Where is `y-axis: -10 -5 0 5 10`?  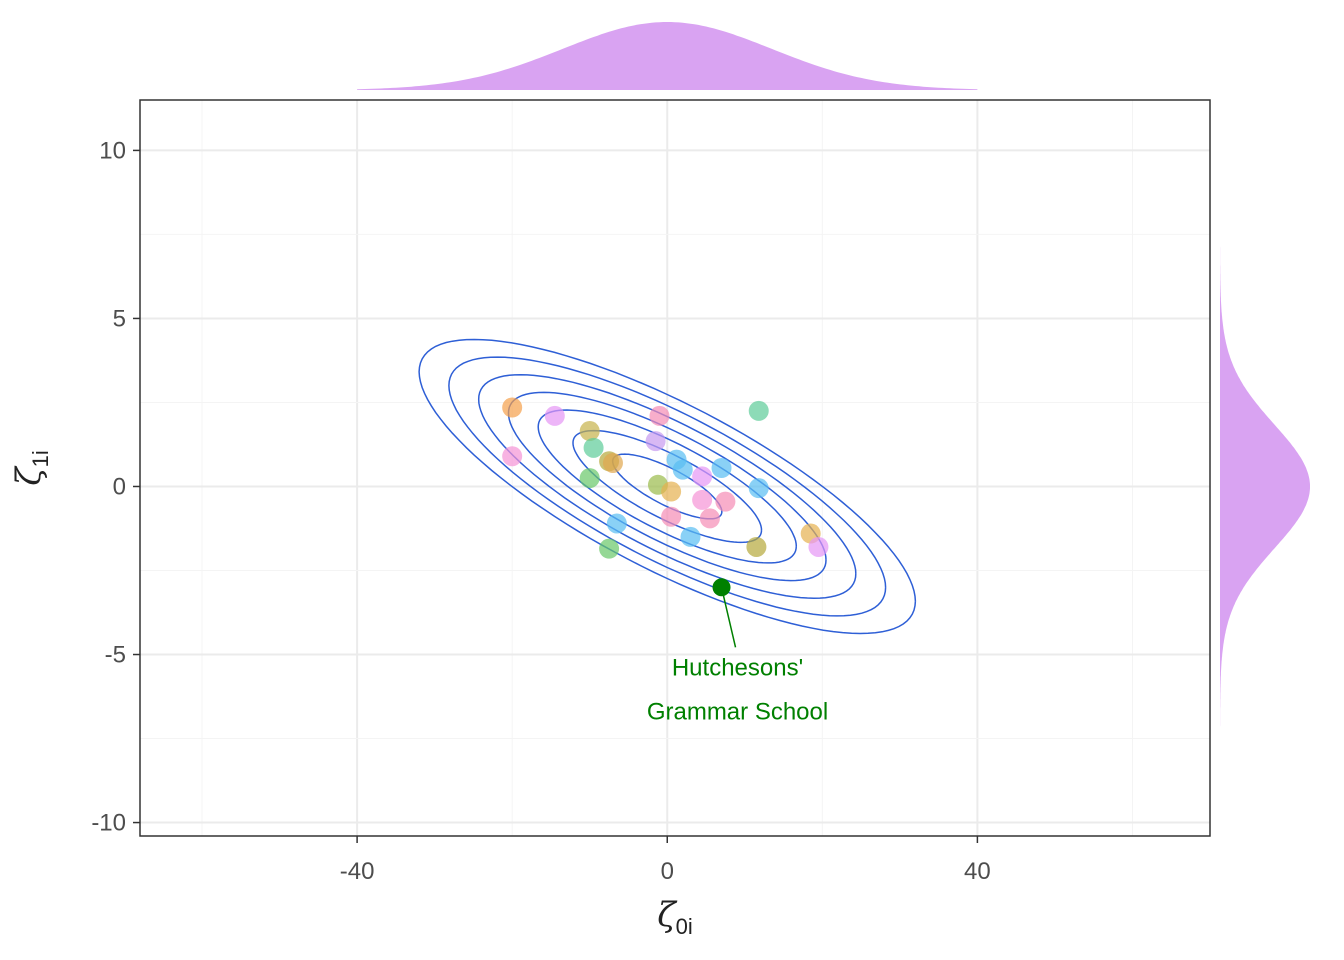 y-axis: -10 -5 0 5 10 is located at coordinates (115, 487).